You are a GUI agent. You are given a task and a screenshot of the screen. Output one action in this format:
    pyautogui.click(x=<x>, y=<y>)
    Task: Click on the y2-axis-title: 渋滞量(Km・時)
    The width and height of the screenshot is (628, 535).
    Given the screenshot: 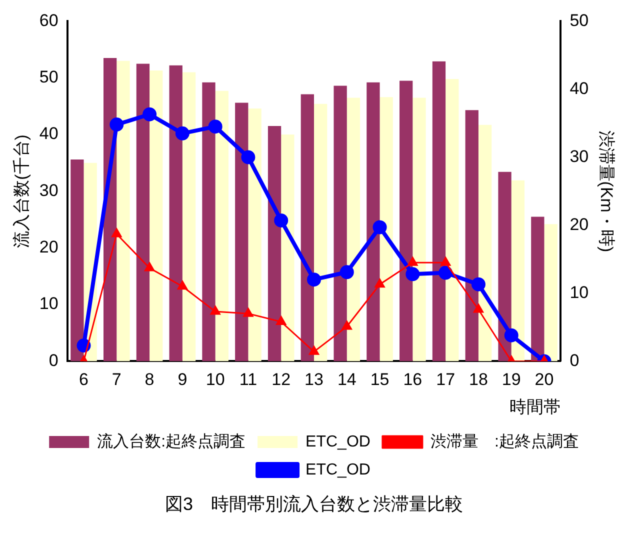 What is the action you would take?
    pyautogui.click(x=606, y=191)
    